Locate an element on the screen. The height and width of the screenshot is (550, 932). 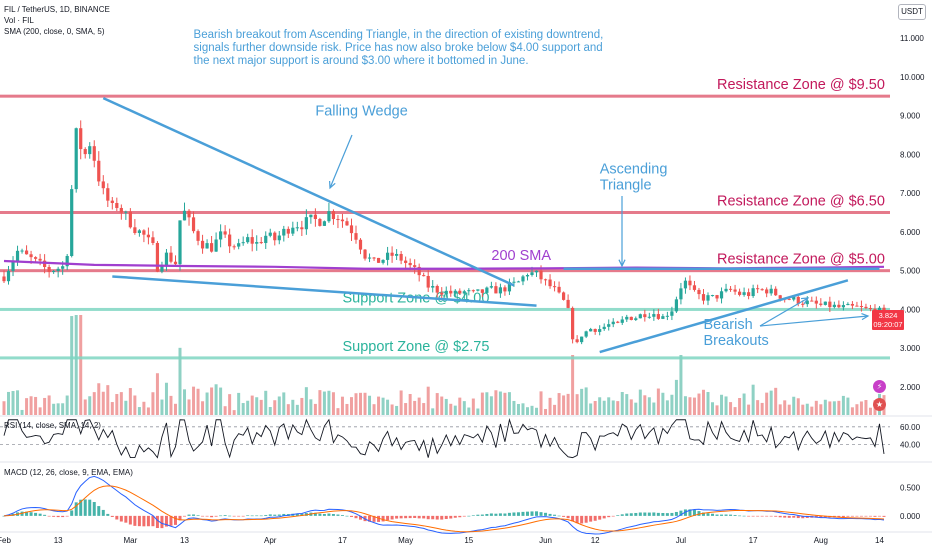
volume-indicator-label: Vol · FIL is located at coordinates (19, 20).